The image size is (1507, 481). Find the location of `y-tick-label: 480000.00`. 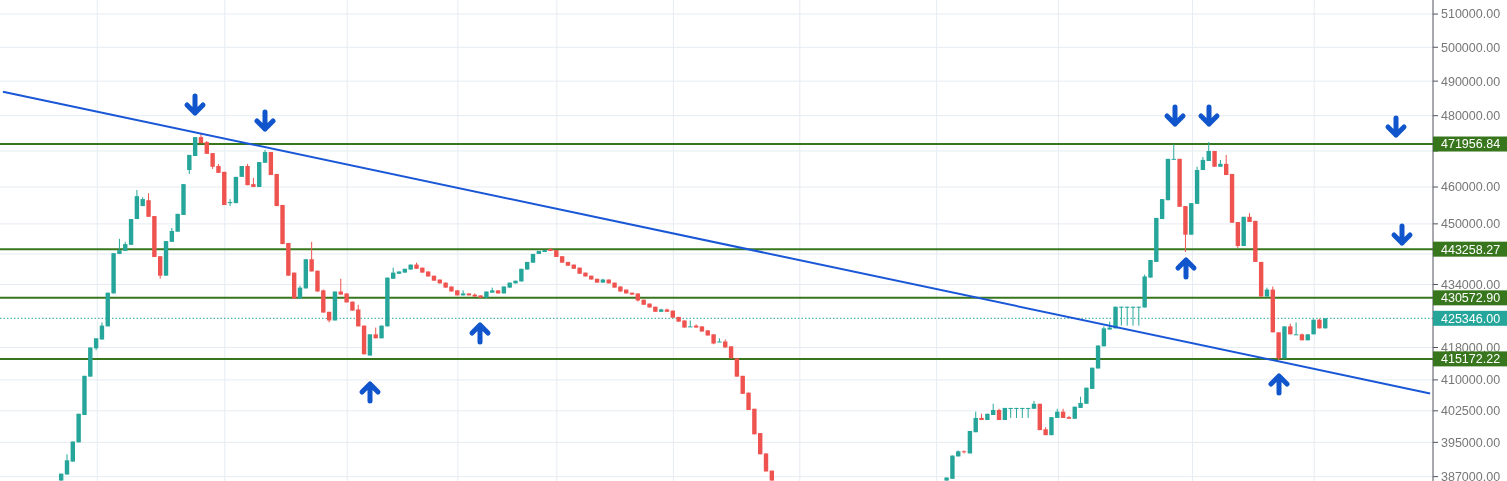

y-tick-label: 480000.00 is located at coordinates (1471, 116).